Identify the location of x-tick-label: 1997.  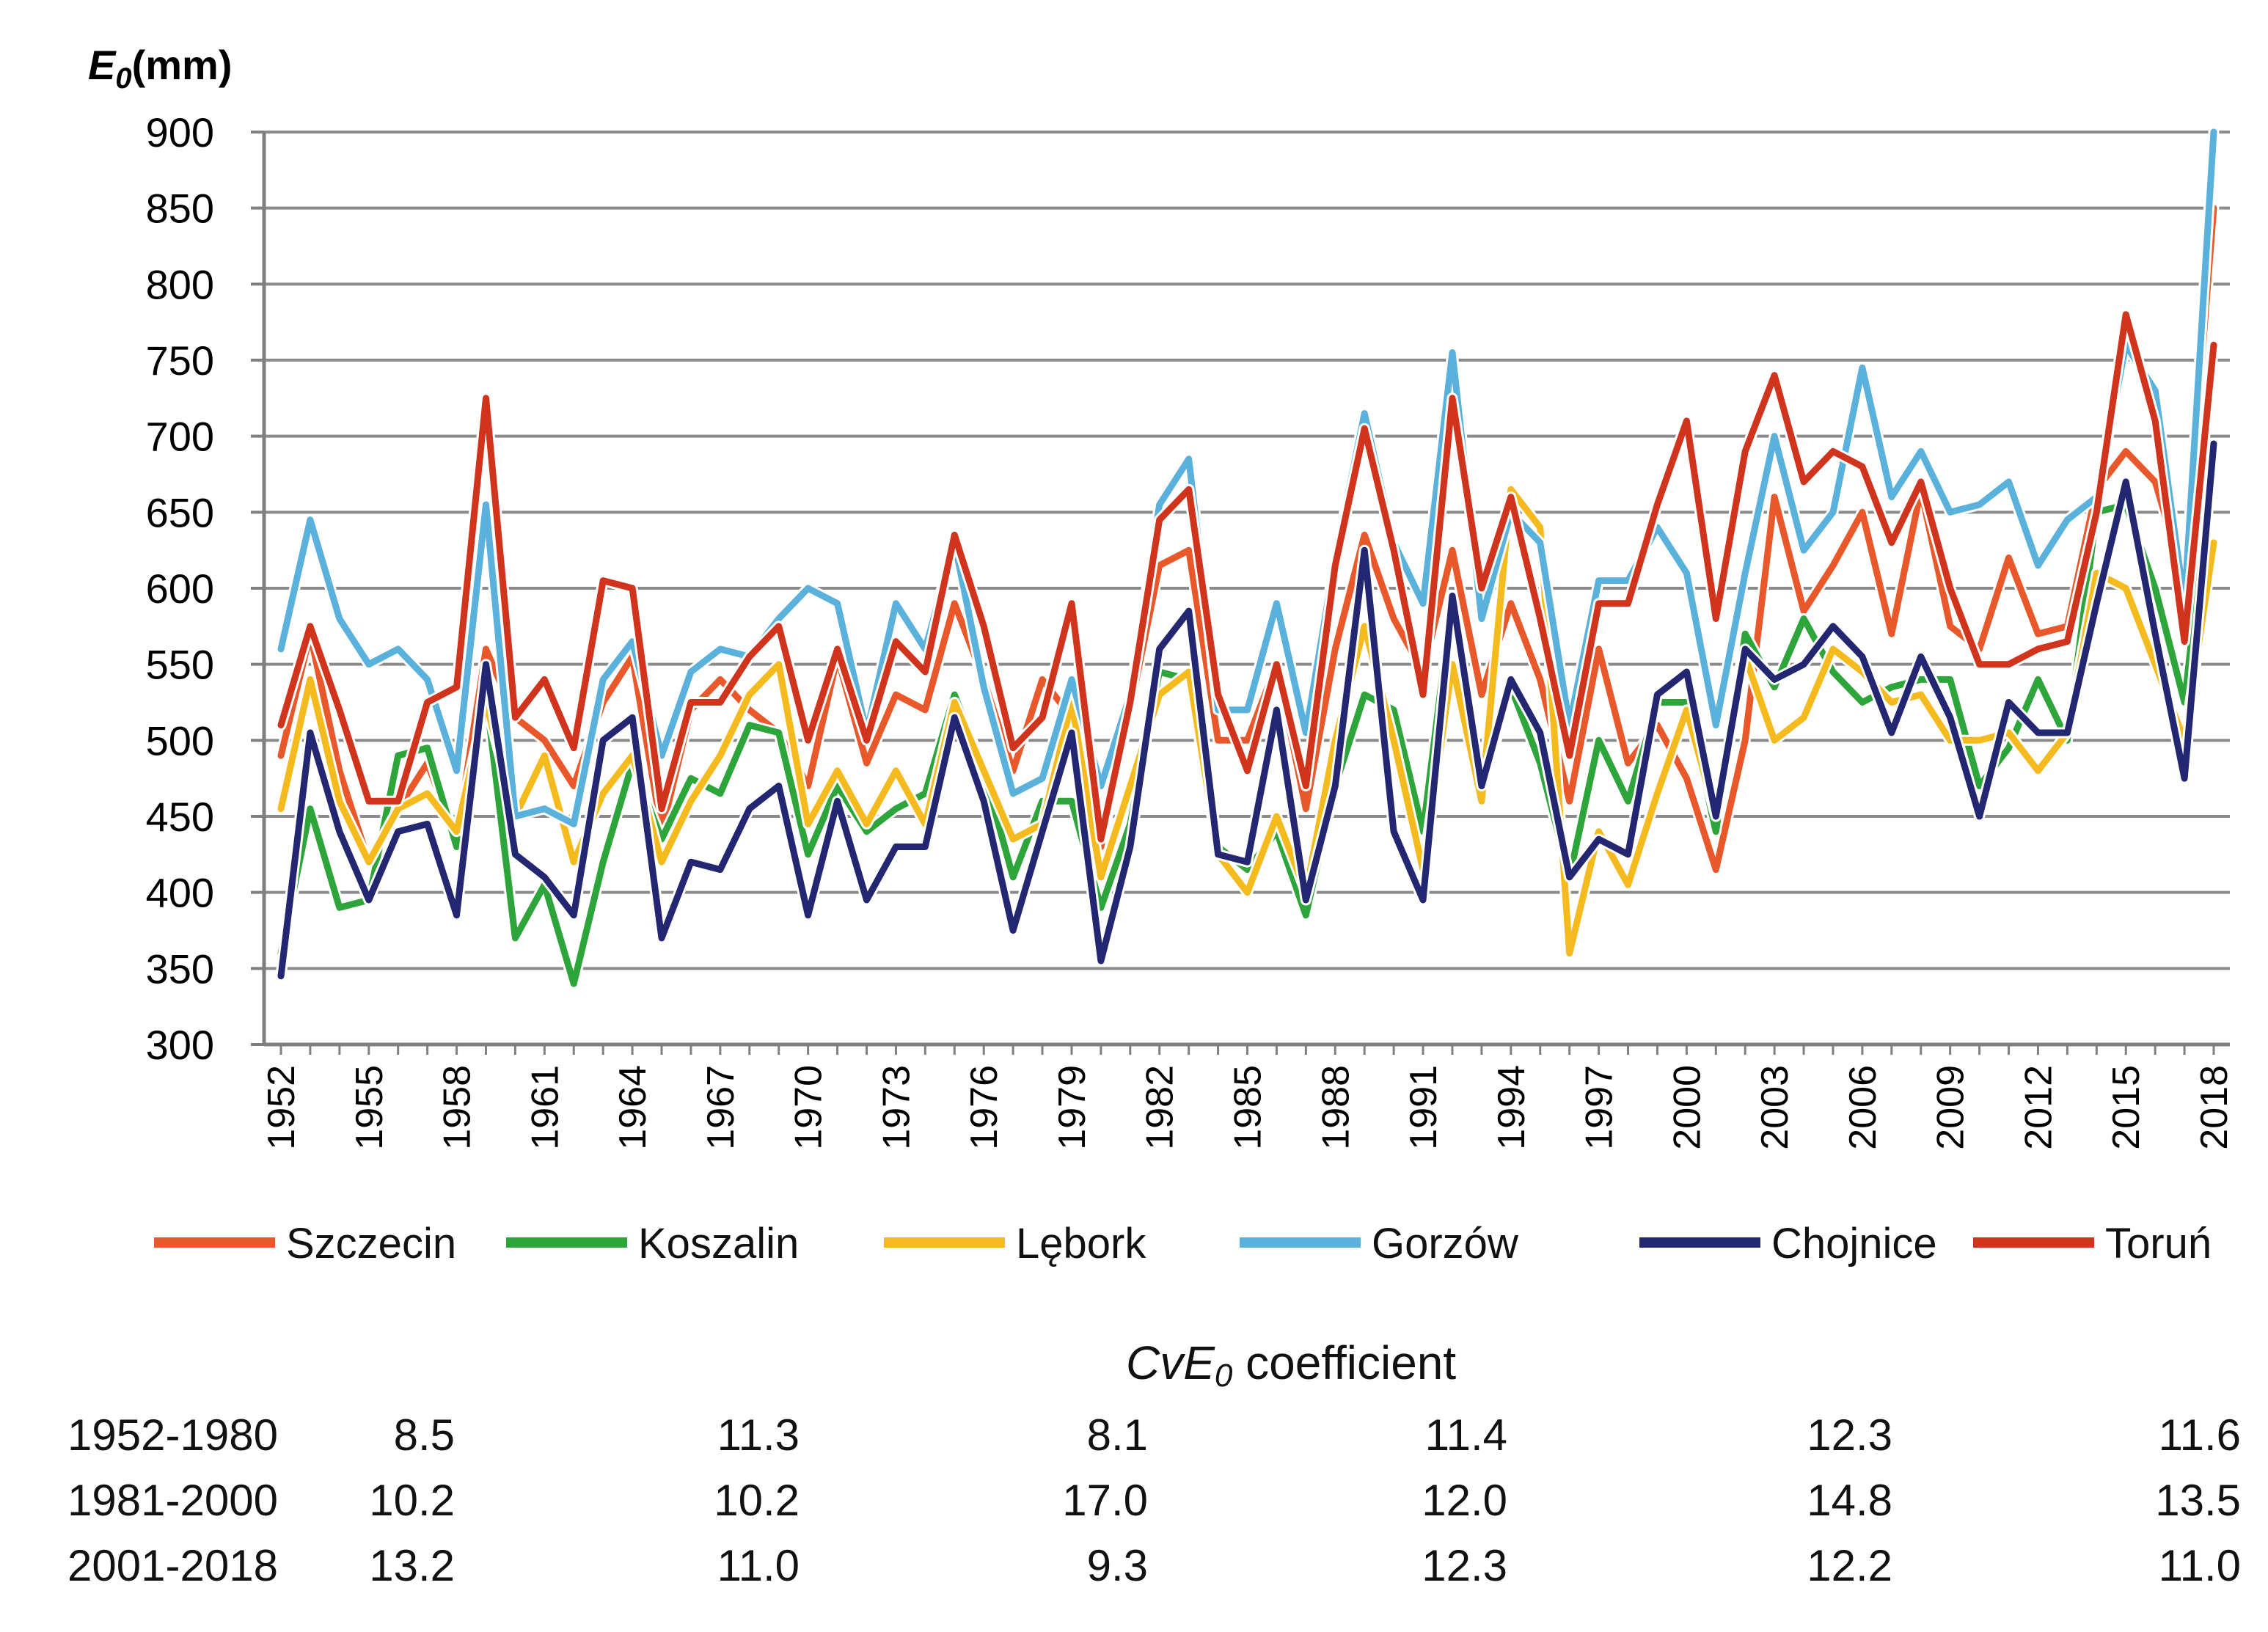
(1600, 1107).